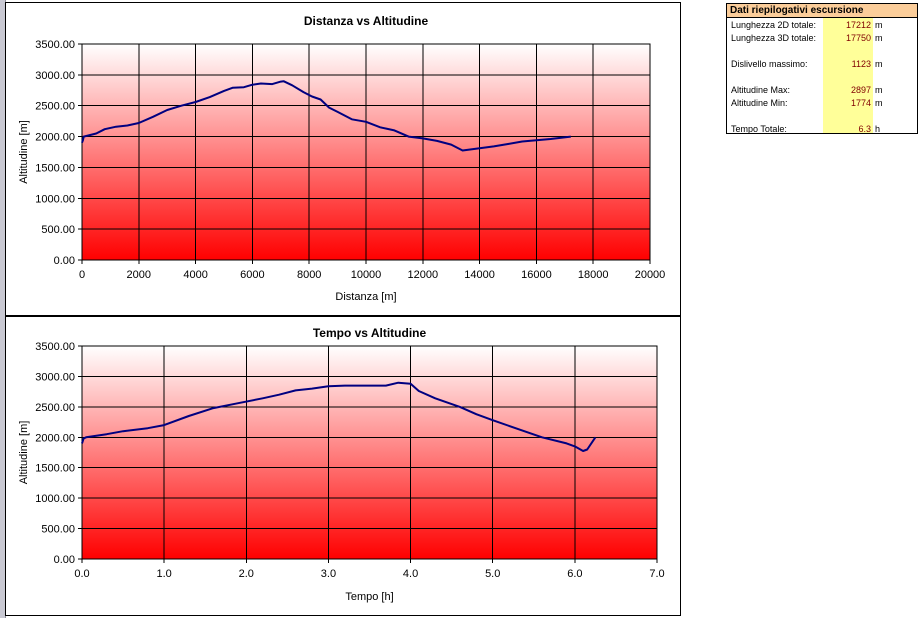 The height and width of the screenshot is (618, 922). Describe the element at coordinates (858, 25) in the screenshot. I see `summary-value: 17212` at that location.